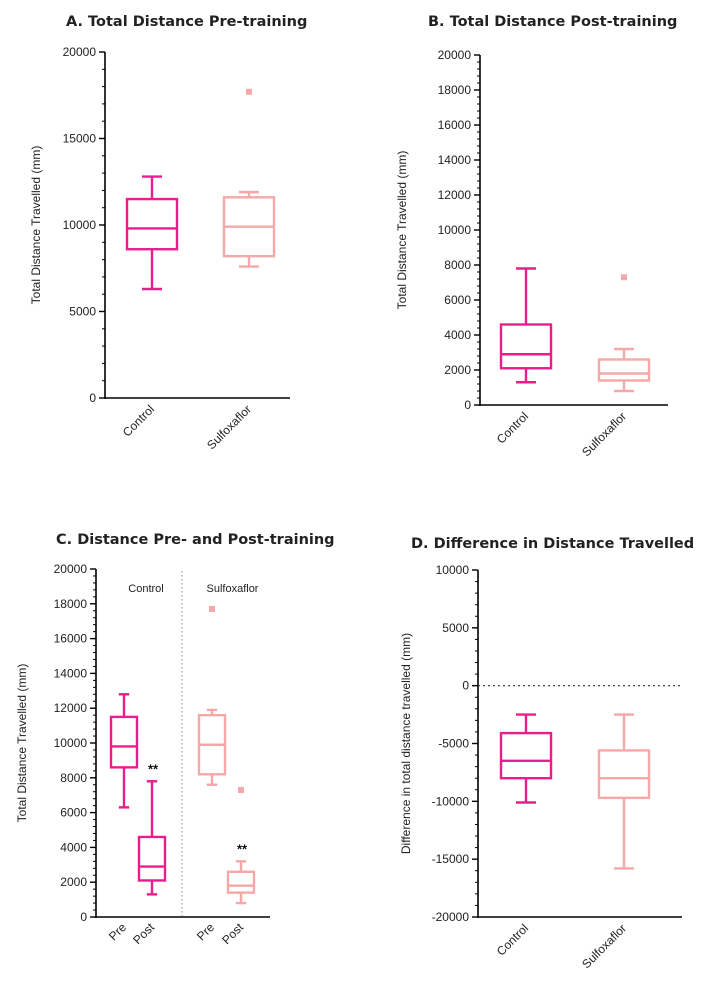 The height and width of the screenshot is (981, 726). I want to click on panel-b-y-tick-label: 12000, so click(455, 195).